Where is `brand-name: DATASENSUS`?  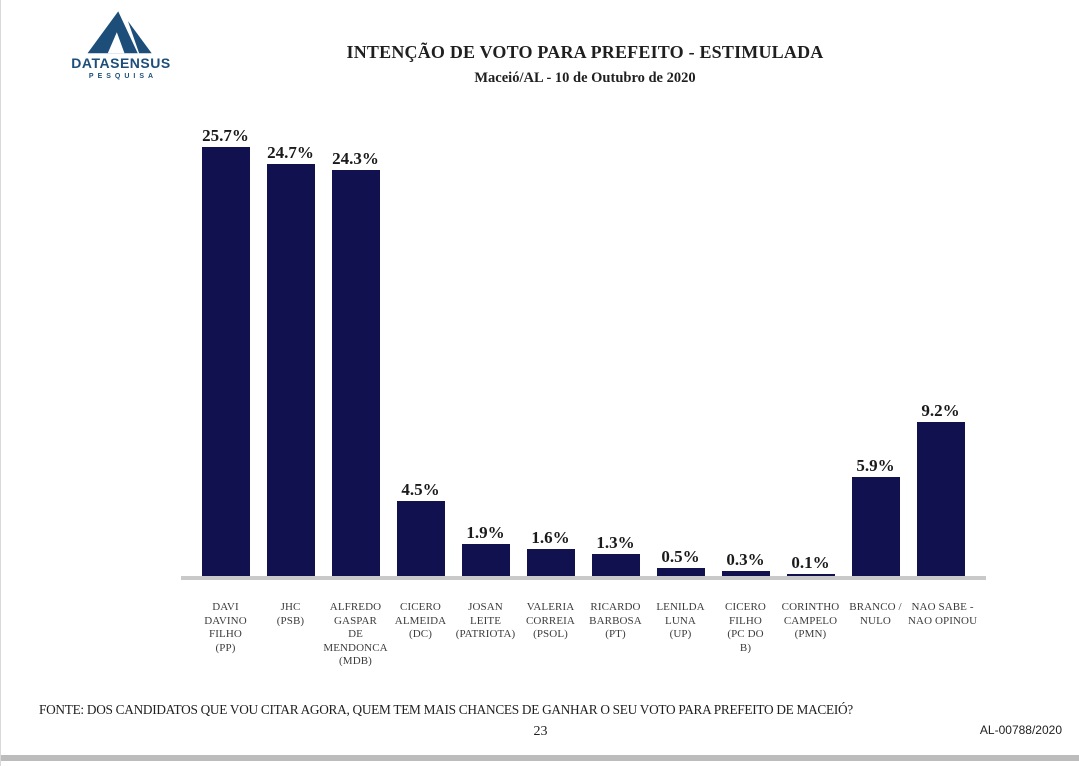
brand-name: DATASENSUS is located at coordinates (121, 63).